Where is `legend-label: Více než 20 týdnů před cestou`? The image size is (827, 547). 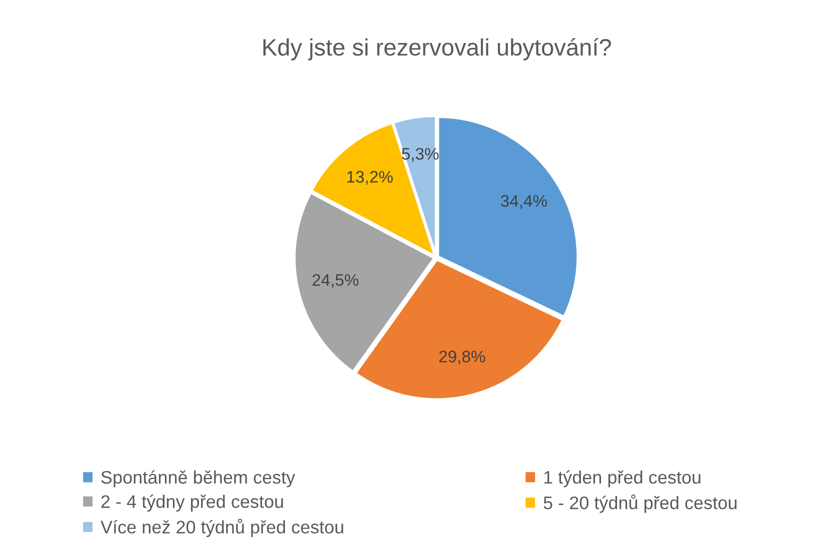 legend-label: Více než 20 týdnů před cestou is located at coordinates (222, 528).